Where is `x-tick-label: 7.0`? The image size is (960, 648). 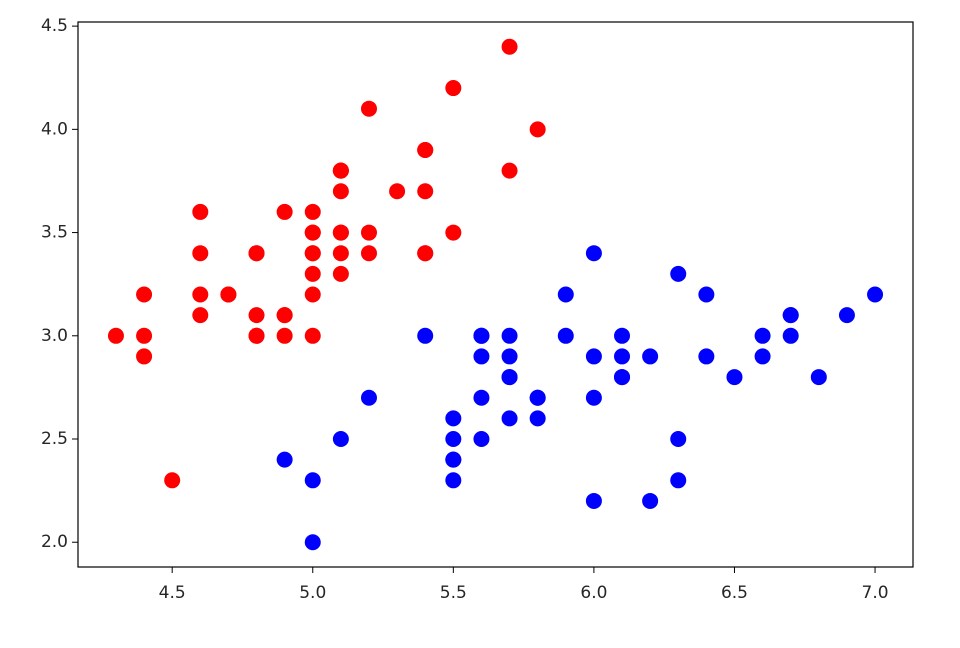 x-tick-label: 7.0 is located at coordinates (875, 593).